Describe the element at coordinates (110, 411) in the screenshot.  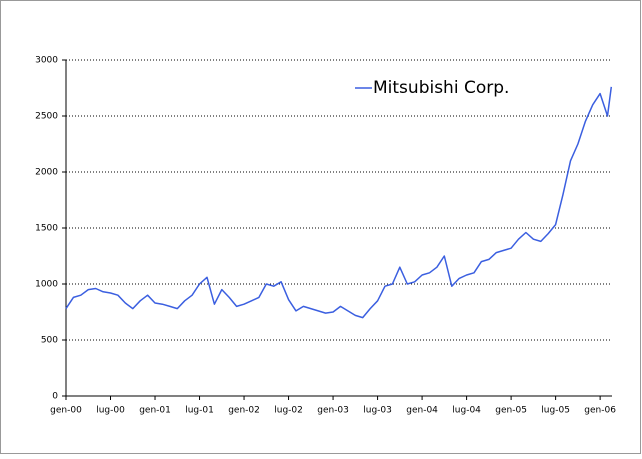
I see `x-tick-label: lug-00` at that location.